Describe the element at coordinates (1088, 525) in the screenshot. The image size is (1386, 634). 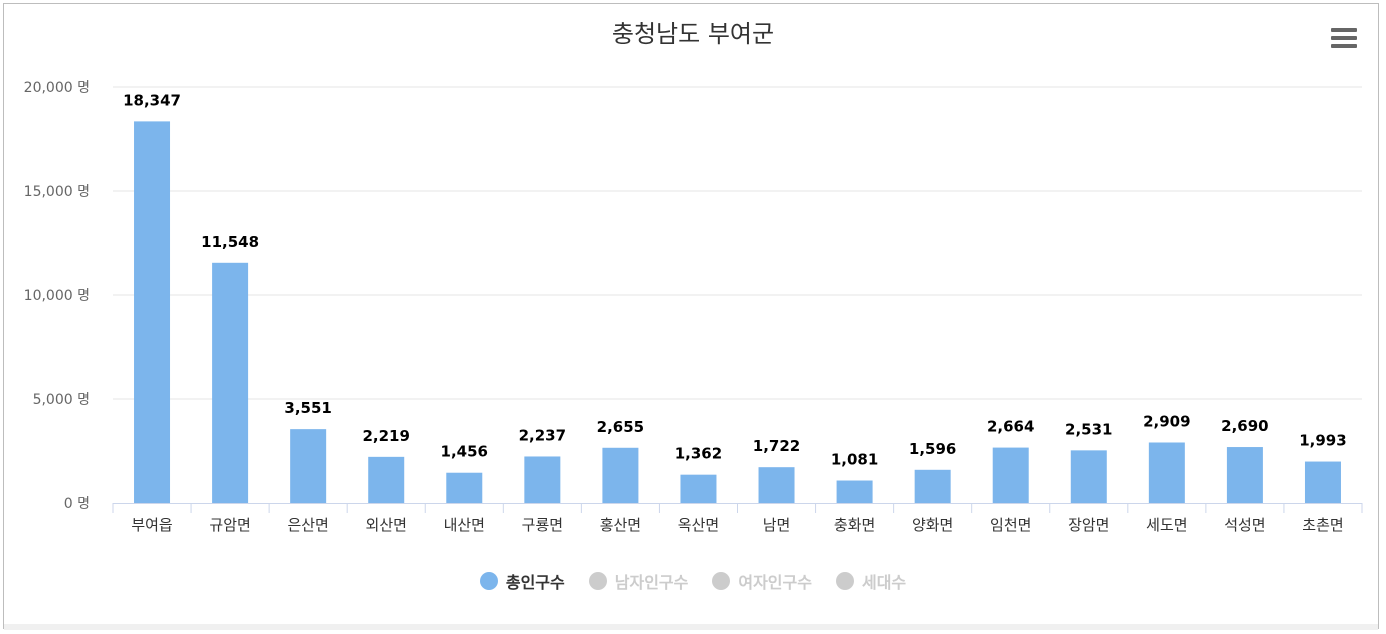
I see `x-tick-label: 장암면` at that location.